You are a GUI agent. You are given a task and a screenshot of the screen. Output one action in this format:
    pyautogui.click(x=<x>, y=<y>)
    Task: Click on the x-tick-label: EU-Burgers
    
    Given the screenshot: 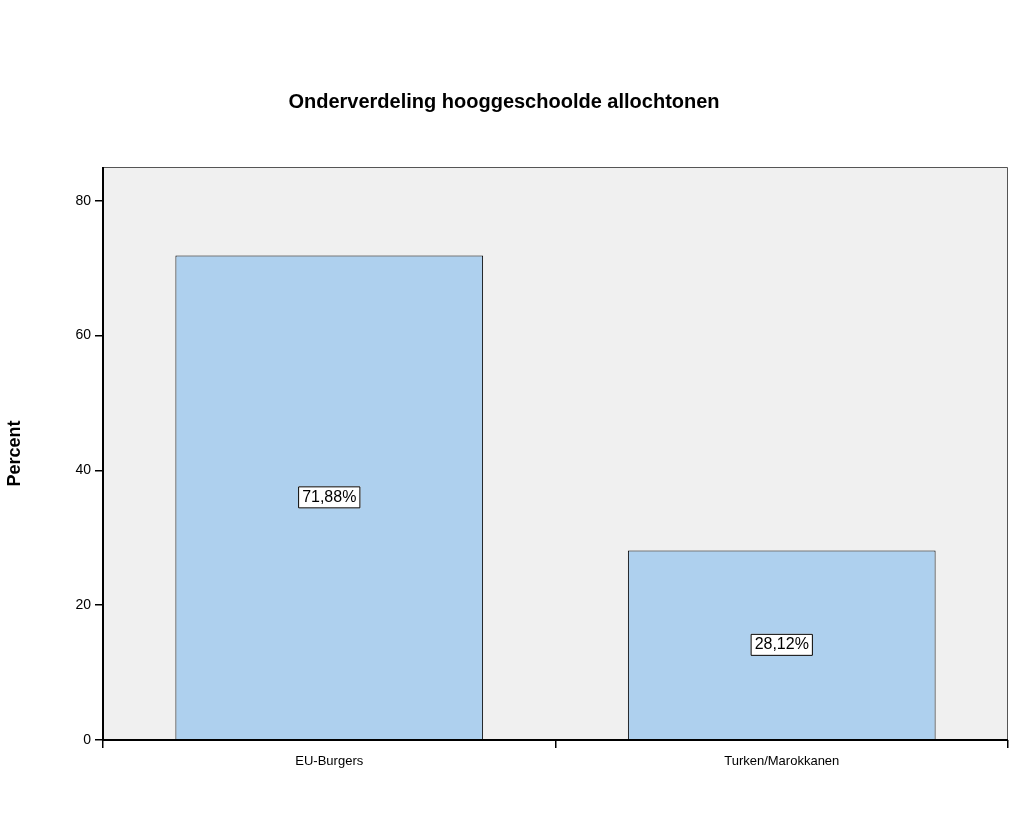 What is the action you would take?
    pyautogui.click(x=329, y=761)
    